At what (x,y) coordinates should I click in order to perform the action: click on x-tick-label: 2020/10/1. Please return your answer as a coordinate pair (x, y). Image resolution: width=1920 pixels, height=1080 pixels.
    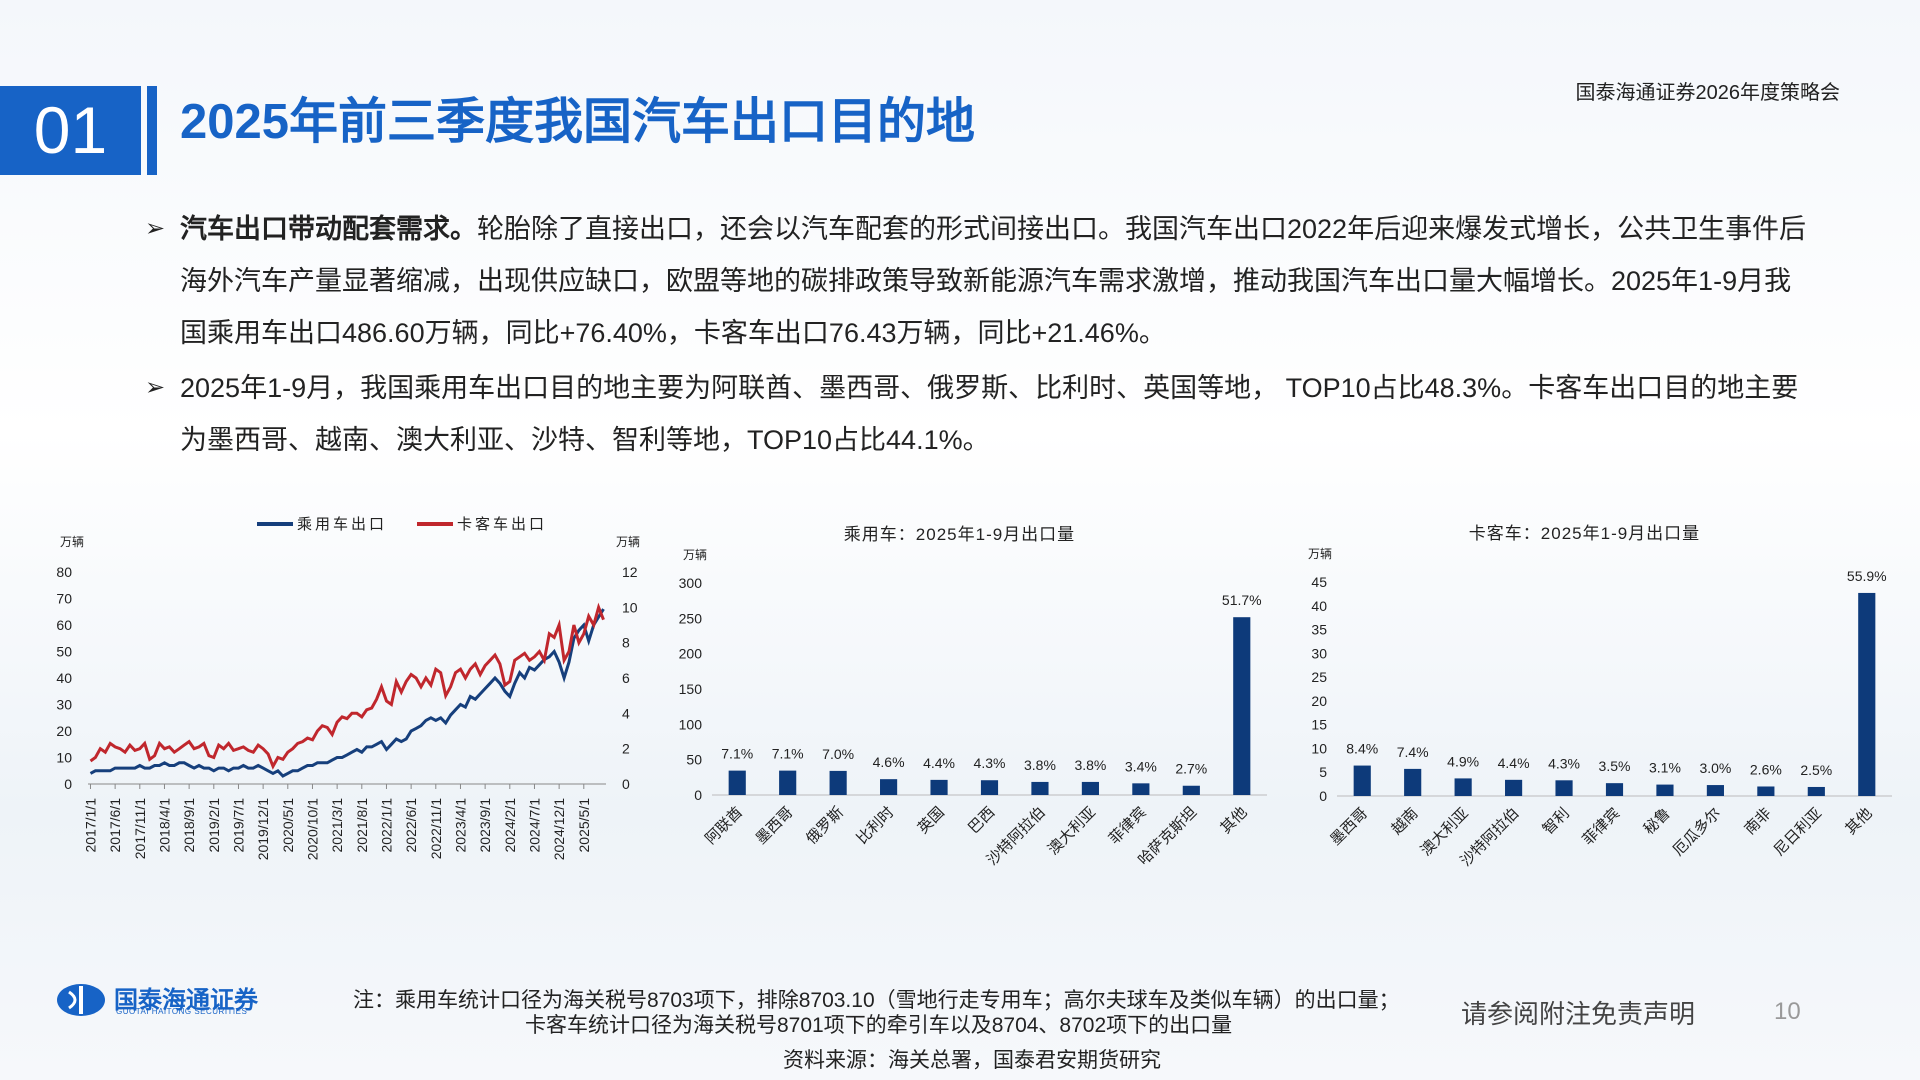
    Looking at the image, I should click on (312, 829).